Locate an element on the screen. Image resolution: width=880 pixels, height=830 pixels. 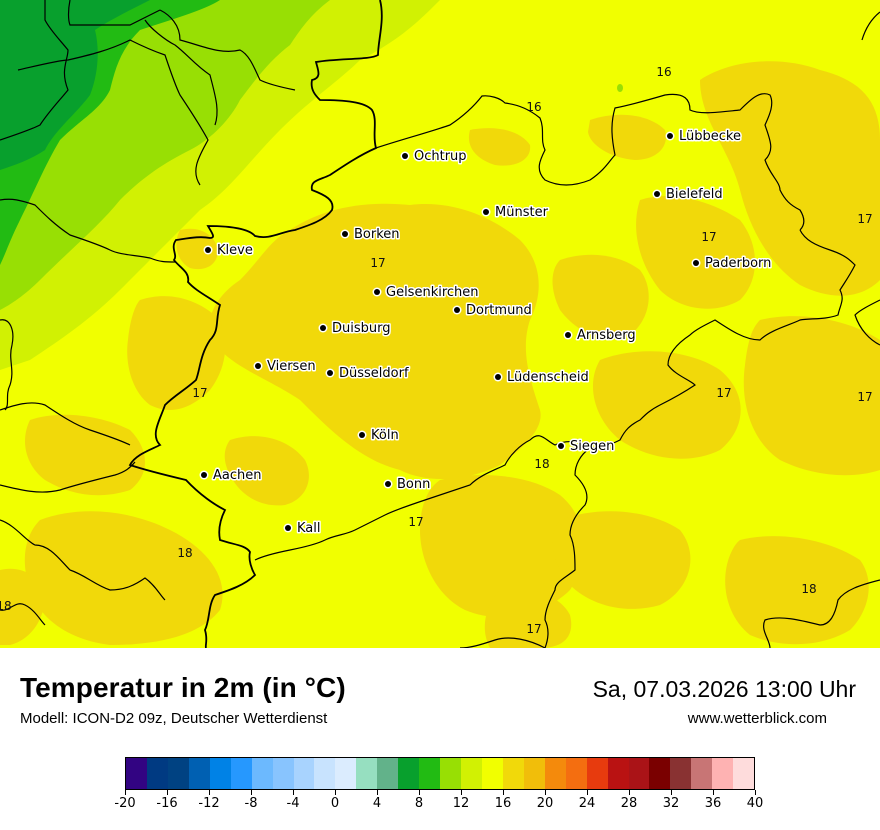
city-label: Bielefeld is located at coordinates (694, 194).